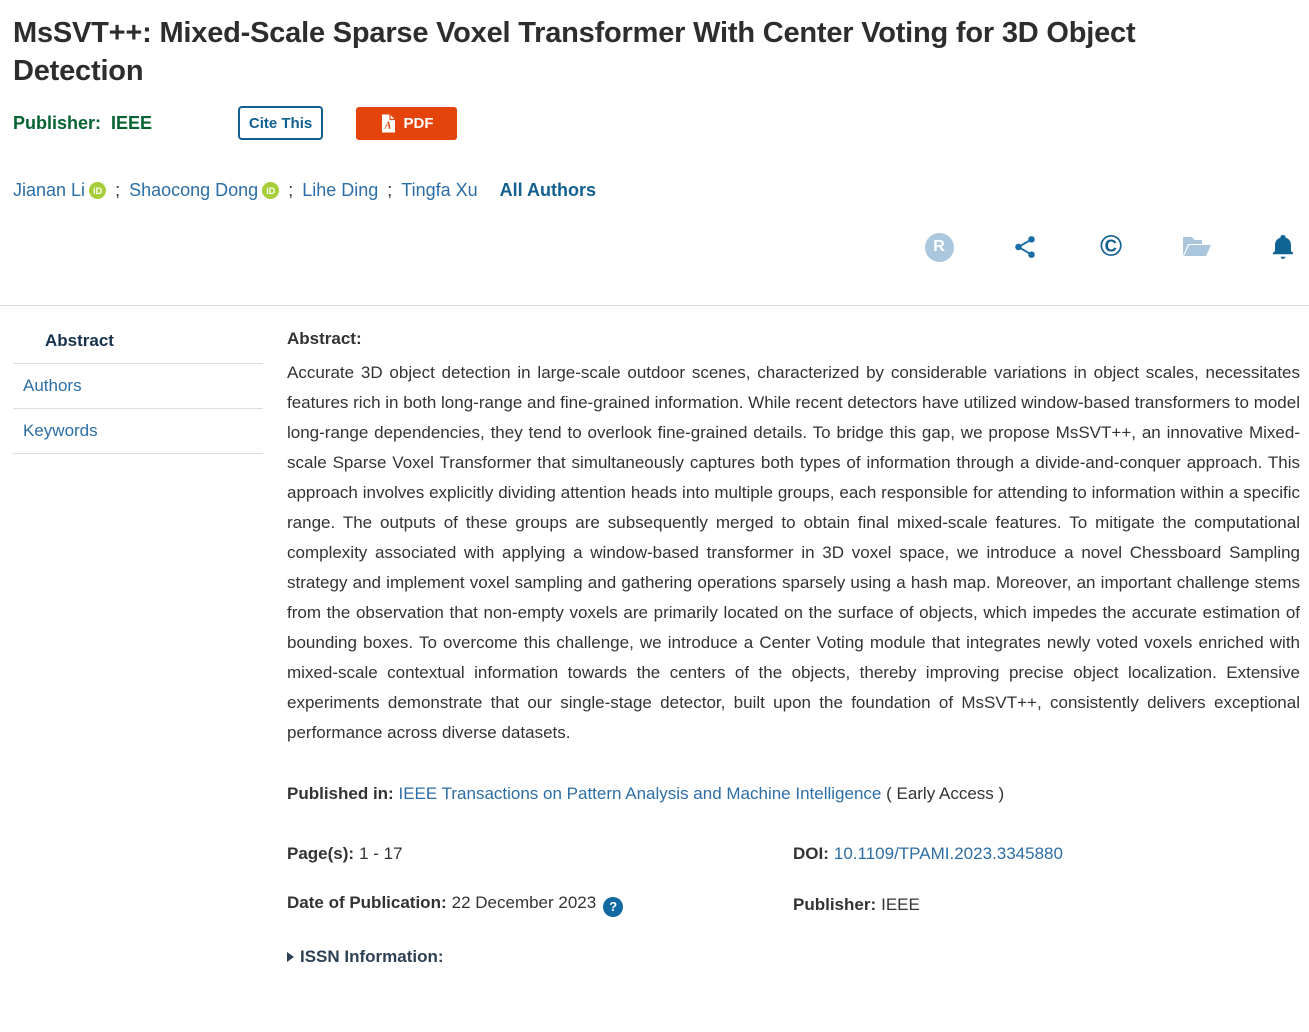 The image size is (1309, 1032). What do you see at coordinates (1111, 246) in the screenshot?
I see `copyright-icon: ©` at bounding box center [1111, 246].